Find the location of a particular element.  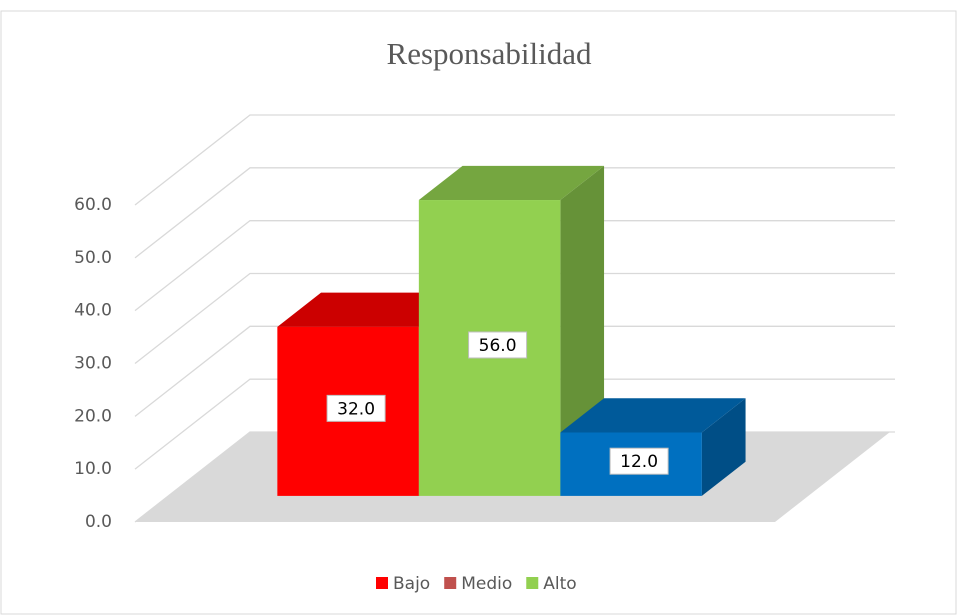

y-tick-label: 50.0 is located at coordinates (93, 258).